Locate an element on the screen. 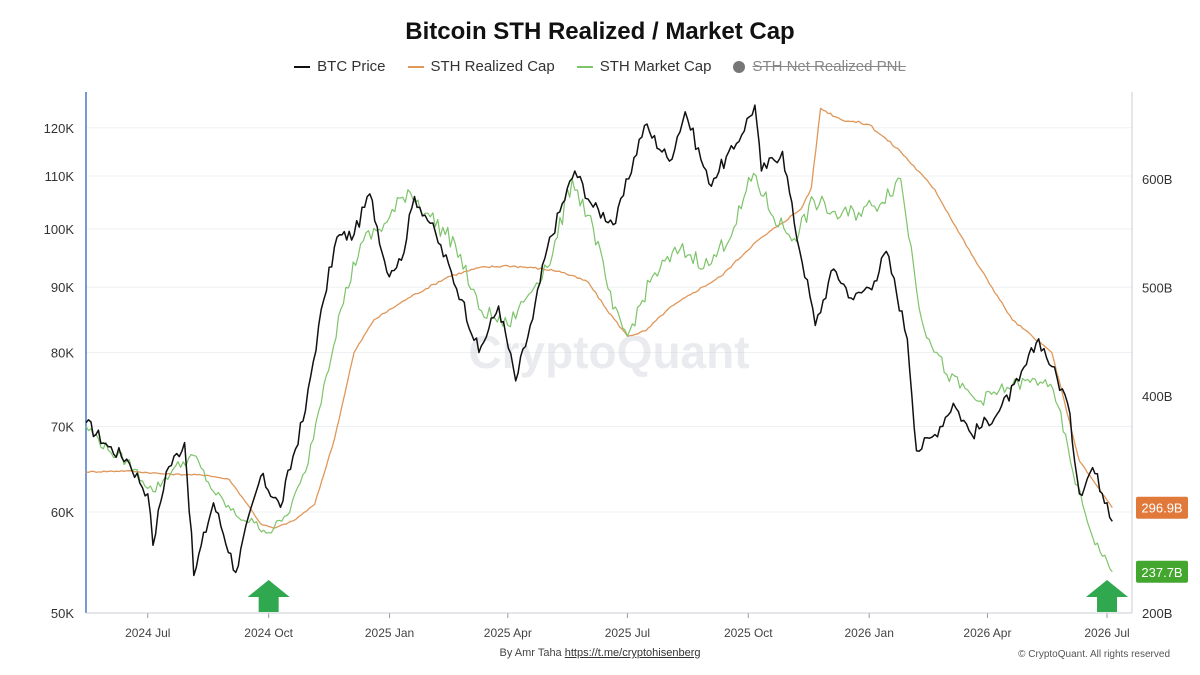 This screenshot has width=1200, height=675. y-left-tick-label: 80K is located at coordinates (62, 353).